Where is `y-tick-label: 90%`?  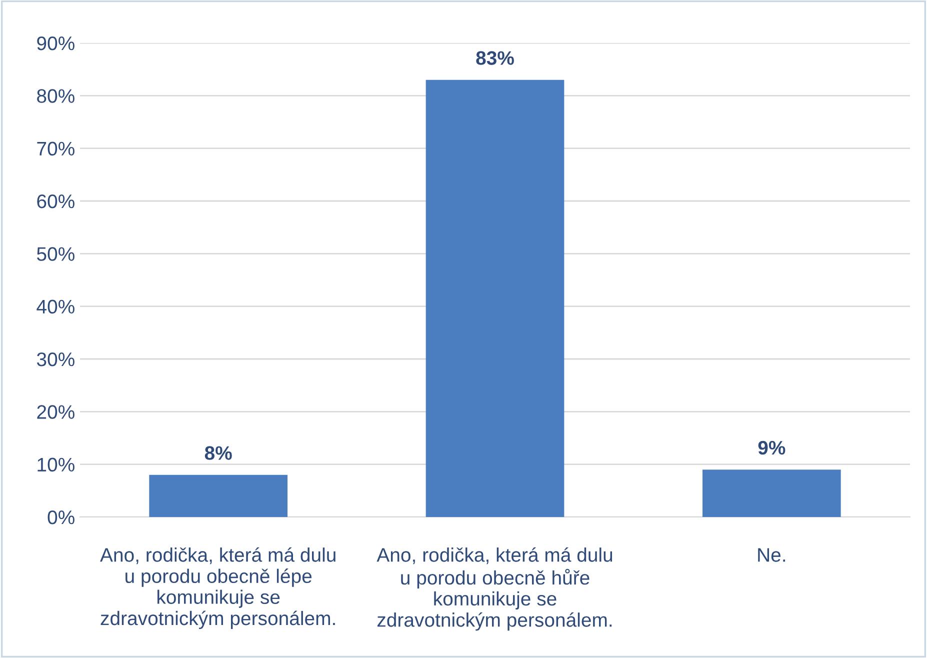
y-tick-label: 90% is located at coordinates (55, 43).